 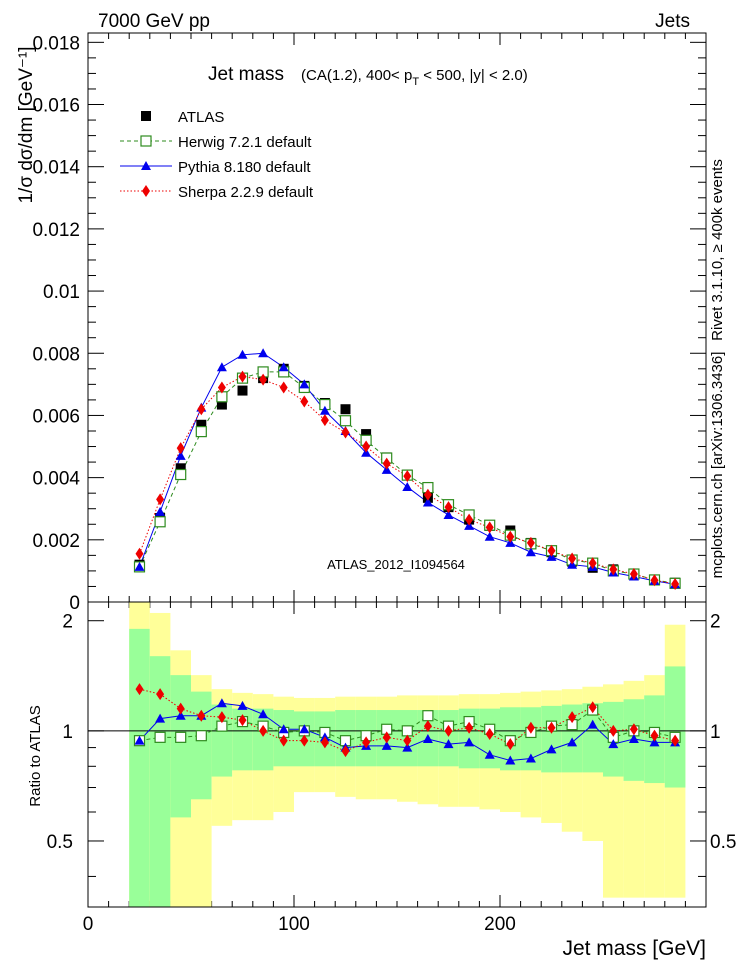 I want to click on ratio-tick-label-right: 0.5, so click(x=723, y=842).